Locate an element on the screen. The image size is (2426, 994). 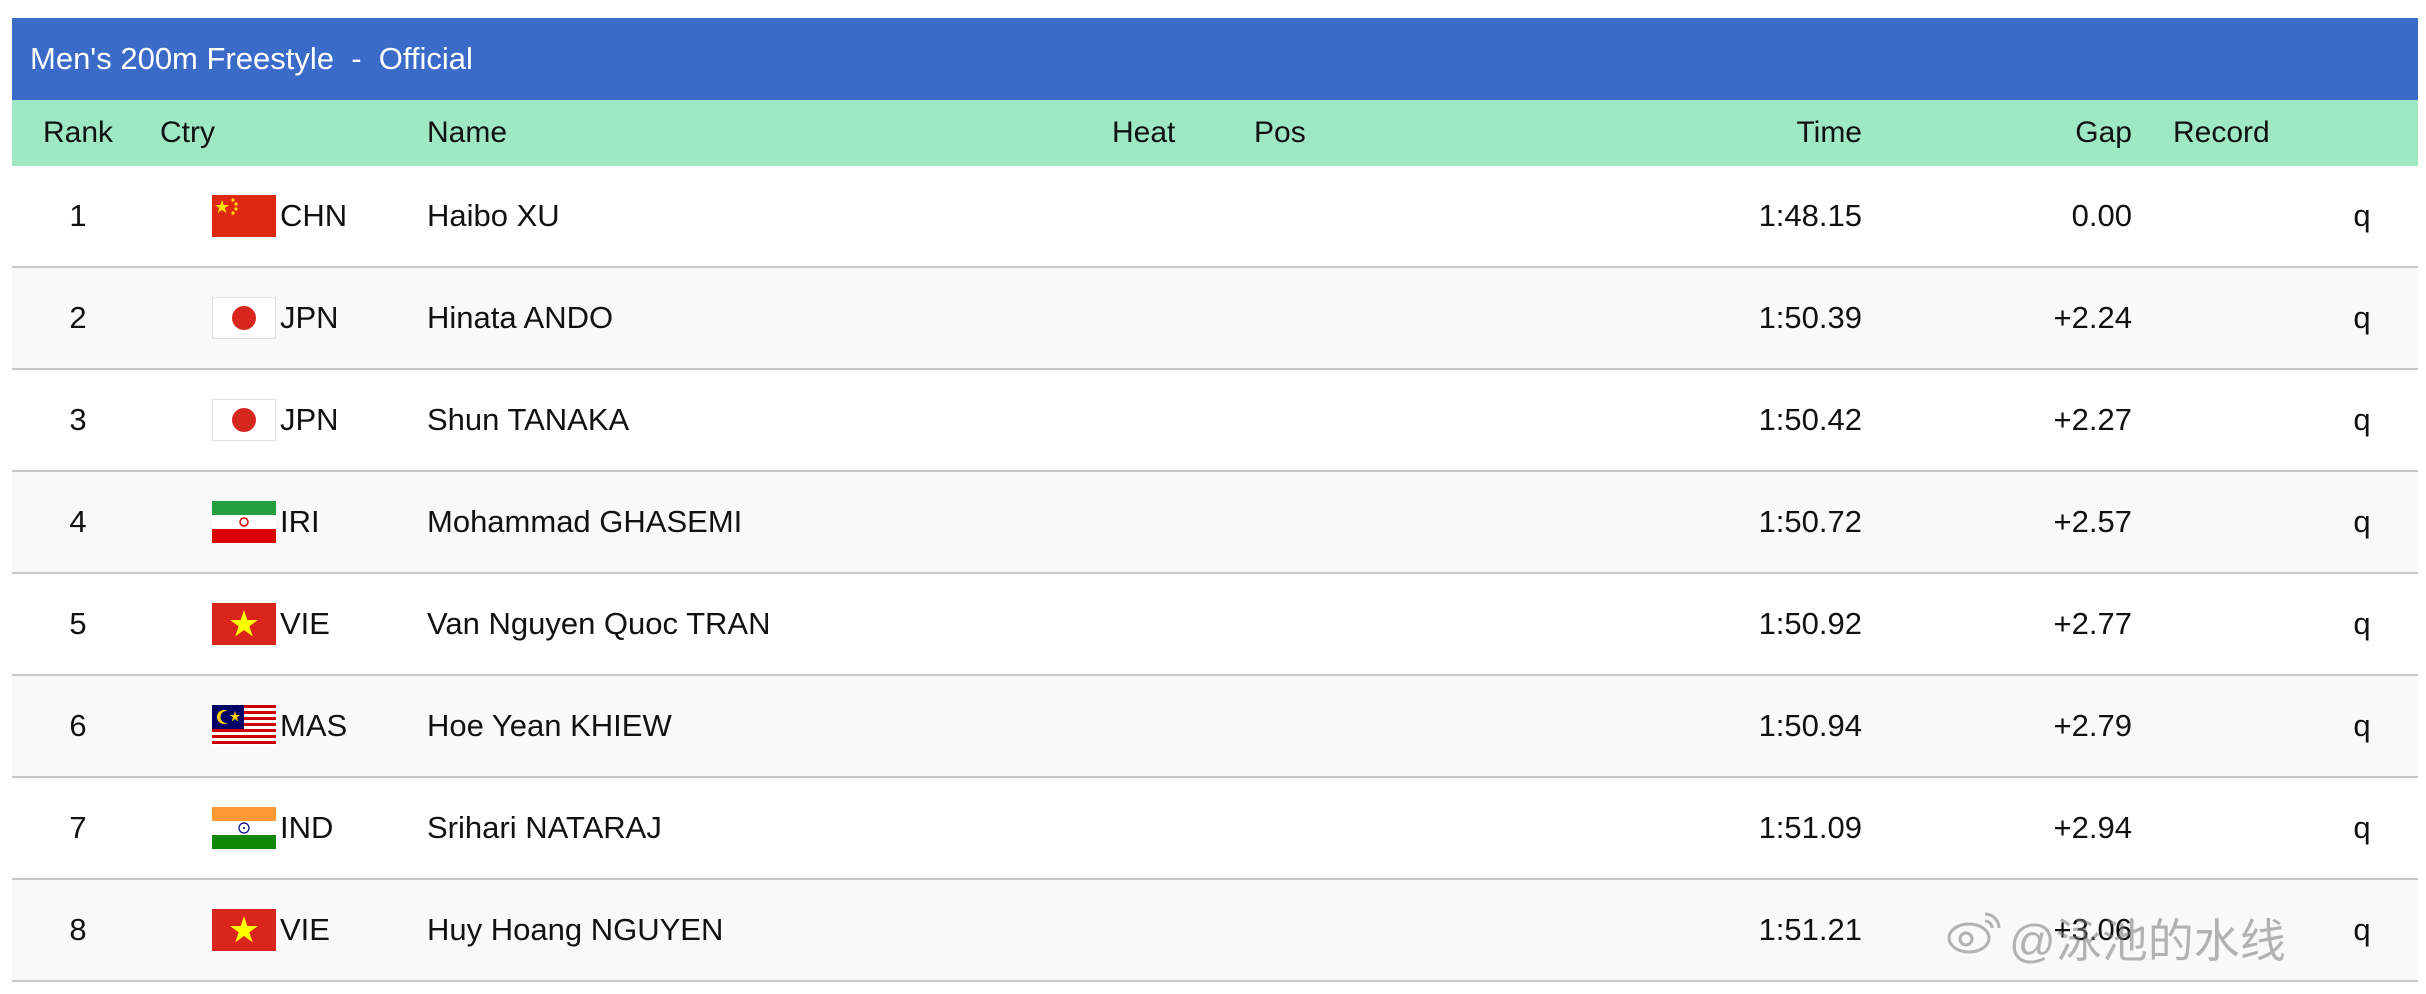
time-cell: 1:51.09 is located at coordinates (1810, 827).